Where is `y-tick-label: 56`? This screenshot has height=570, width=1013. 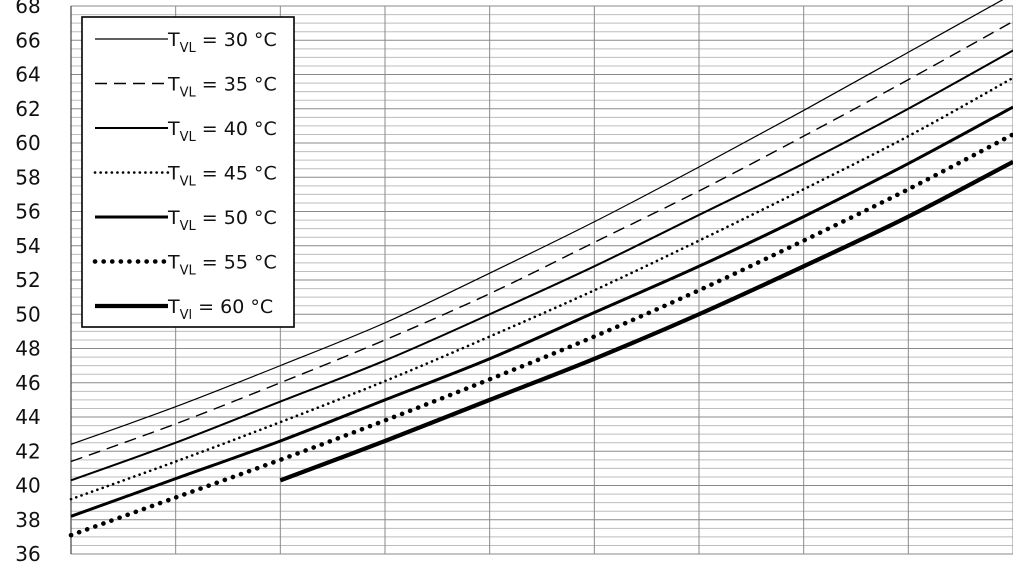
y-tick-label: 56 is located at coordinates (27, 212).